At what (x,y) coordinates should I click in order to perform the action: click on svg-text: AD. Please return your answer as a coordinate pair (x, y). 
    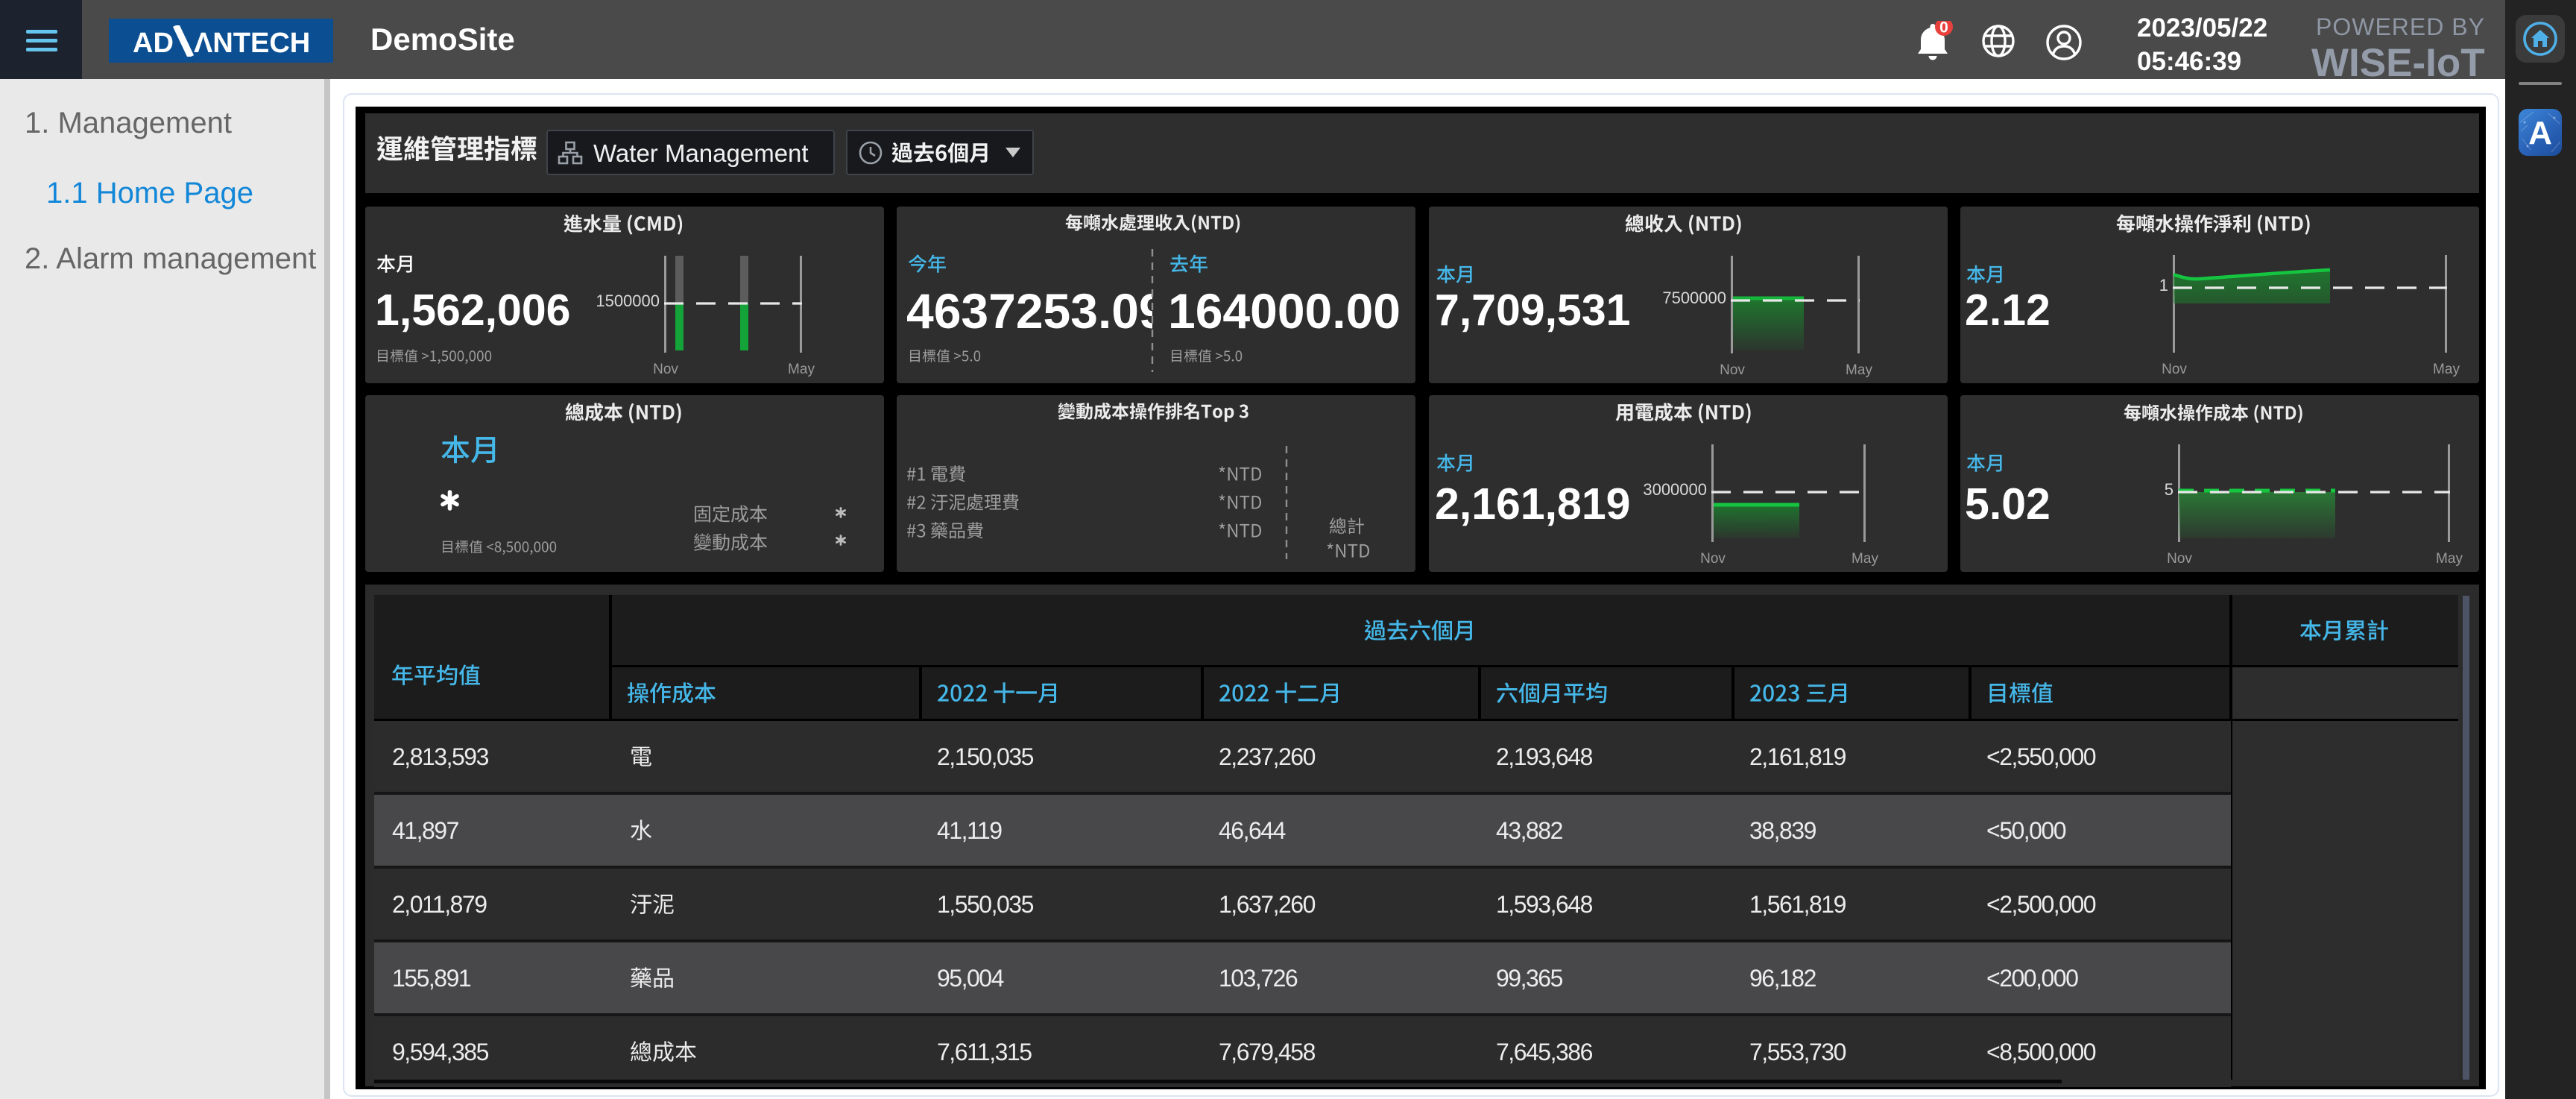
    Looking at the image, I should click on (153, 42).